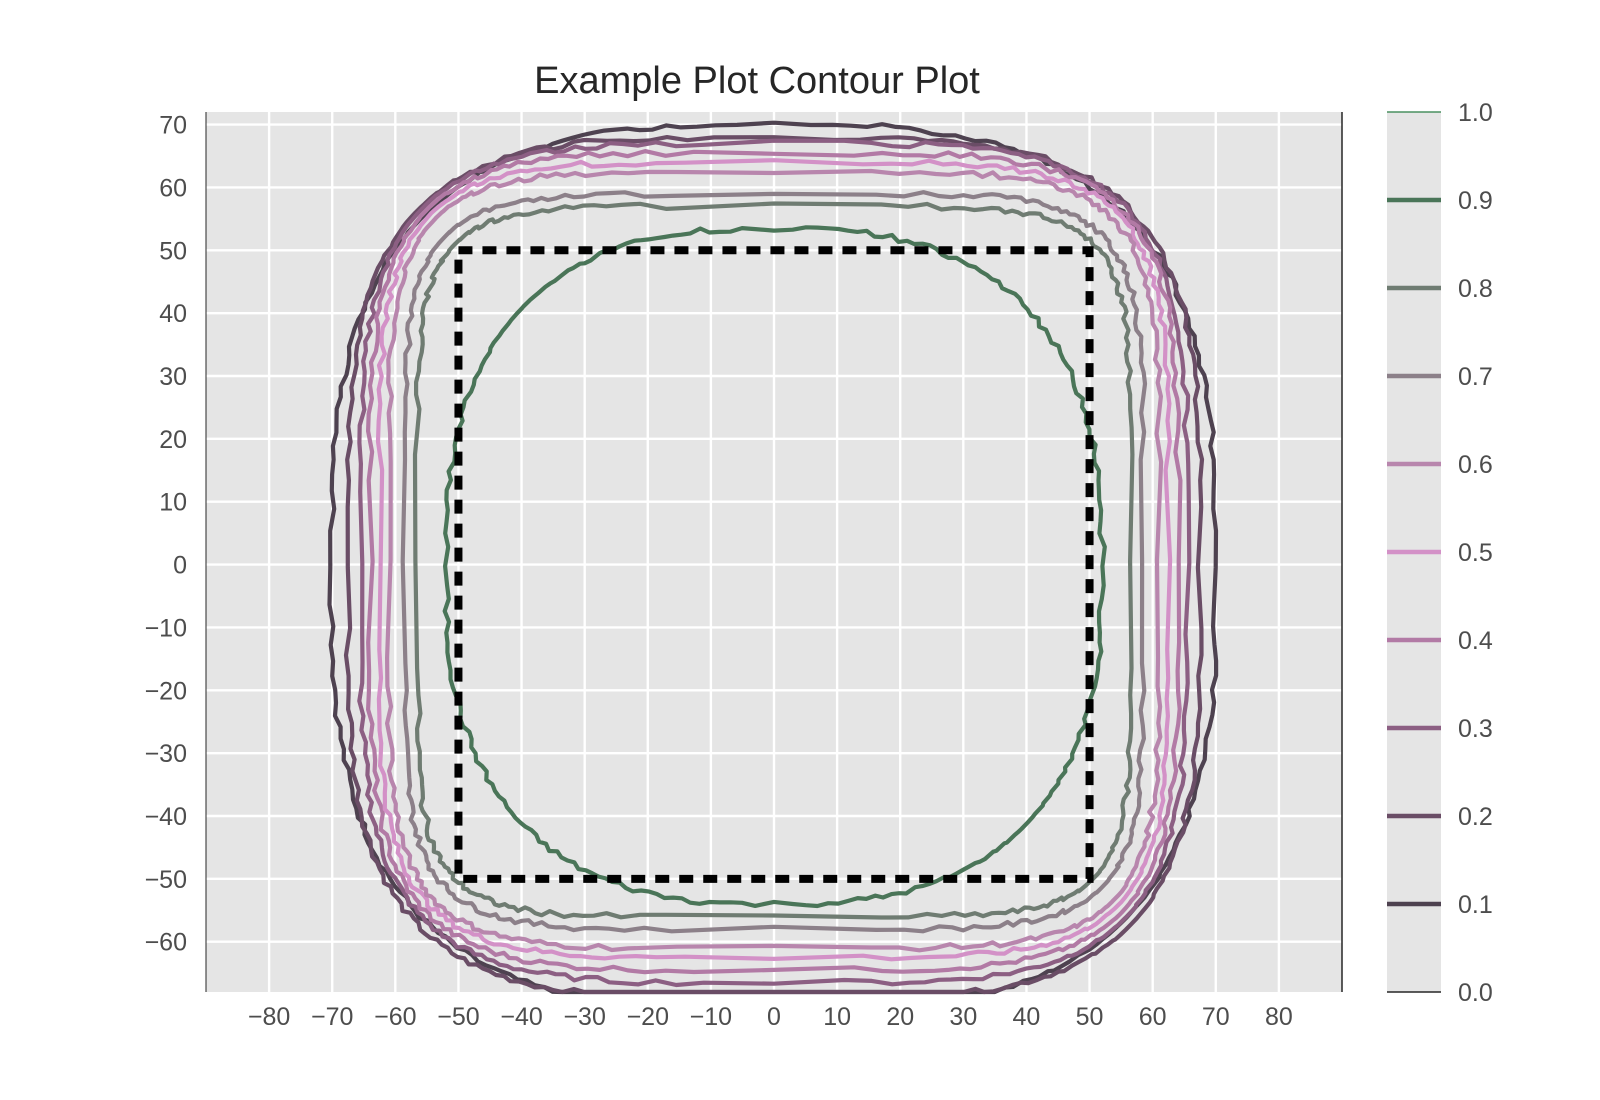 The image size is (1600, 1100). I want to click on x-tick-label: −40, so click(521, 1017).